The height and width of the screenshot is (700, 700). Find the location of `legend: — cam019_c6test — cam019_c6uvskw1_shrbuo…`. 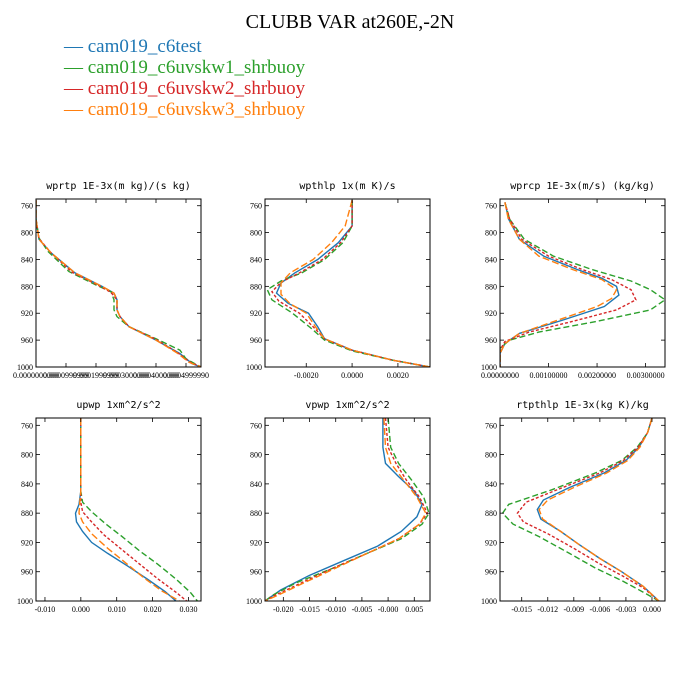

legend: — cam019_c6test — cam019_c6uvskw1_shrbuo… is located at coordinates (184, 78).